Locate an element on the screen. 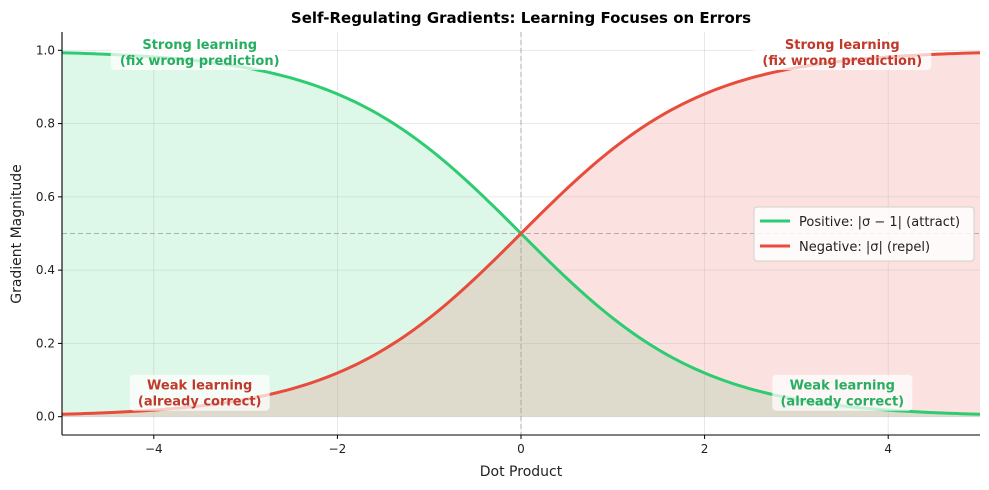  y-tick-label: 0.2 is located at coordinates (45, 343).